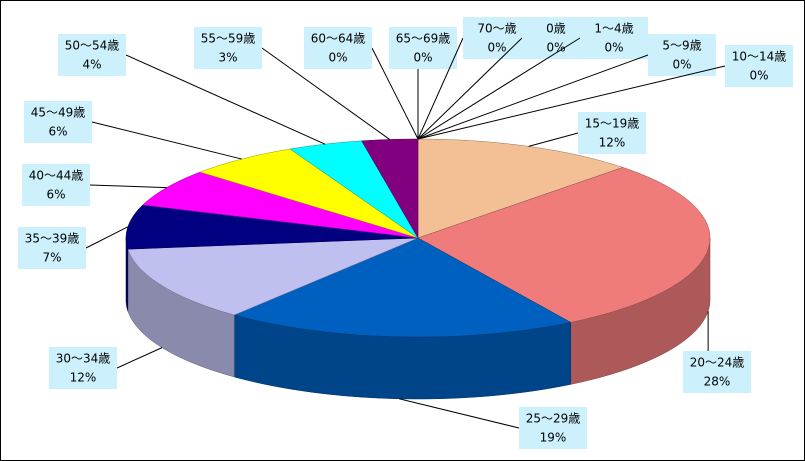 Image resolution: width=805 pixels, height=461 pixels. I want to click on category-label: 45～49歳, so click(58, 113).